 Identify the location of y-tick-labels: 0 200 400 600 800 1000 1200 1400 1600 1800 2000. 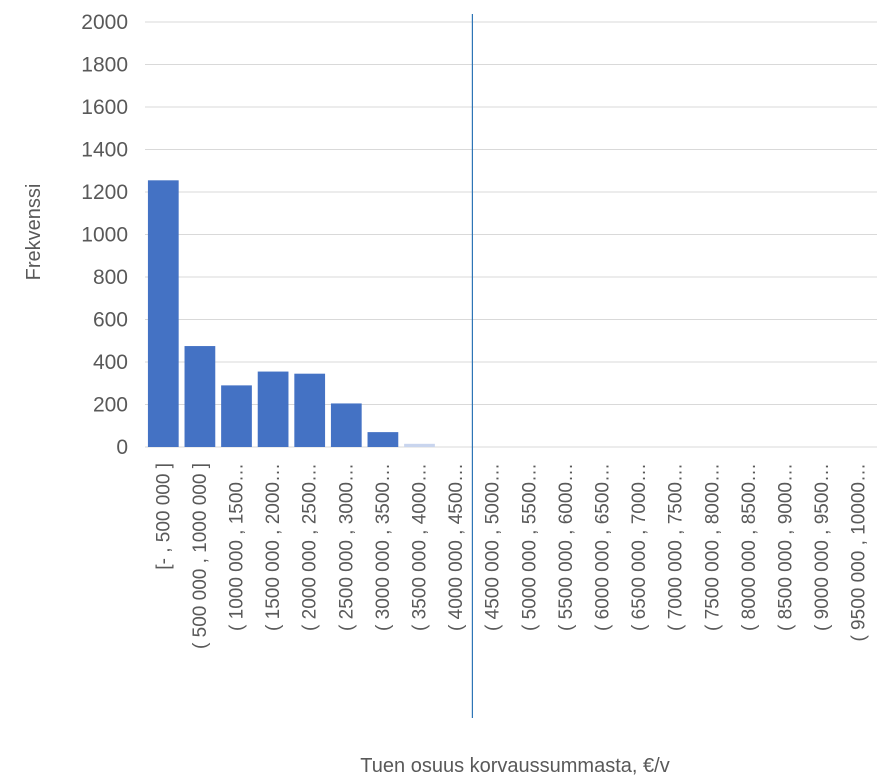
(104, 235).